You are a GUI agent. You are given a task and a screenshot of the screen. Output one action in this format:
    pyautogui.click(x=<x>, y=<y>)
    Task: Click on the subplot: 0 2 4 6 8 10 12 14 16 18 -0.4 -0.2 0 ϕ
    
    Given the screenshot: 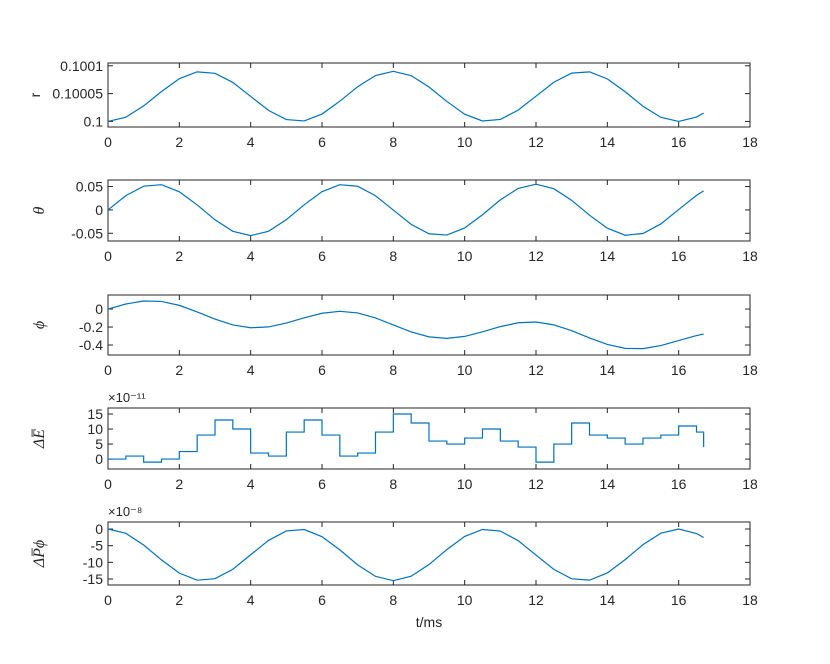 What is the action you would take?
    pyautogui.click(x=394, y=336)
    